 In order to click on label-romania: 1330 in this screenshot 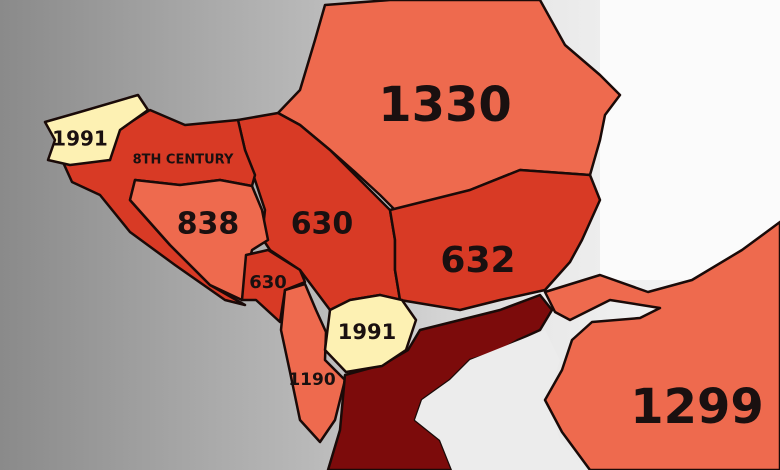, I will do `click(445, 105)`.